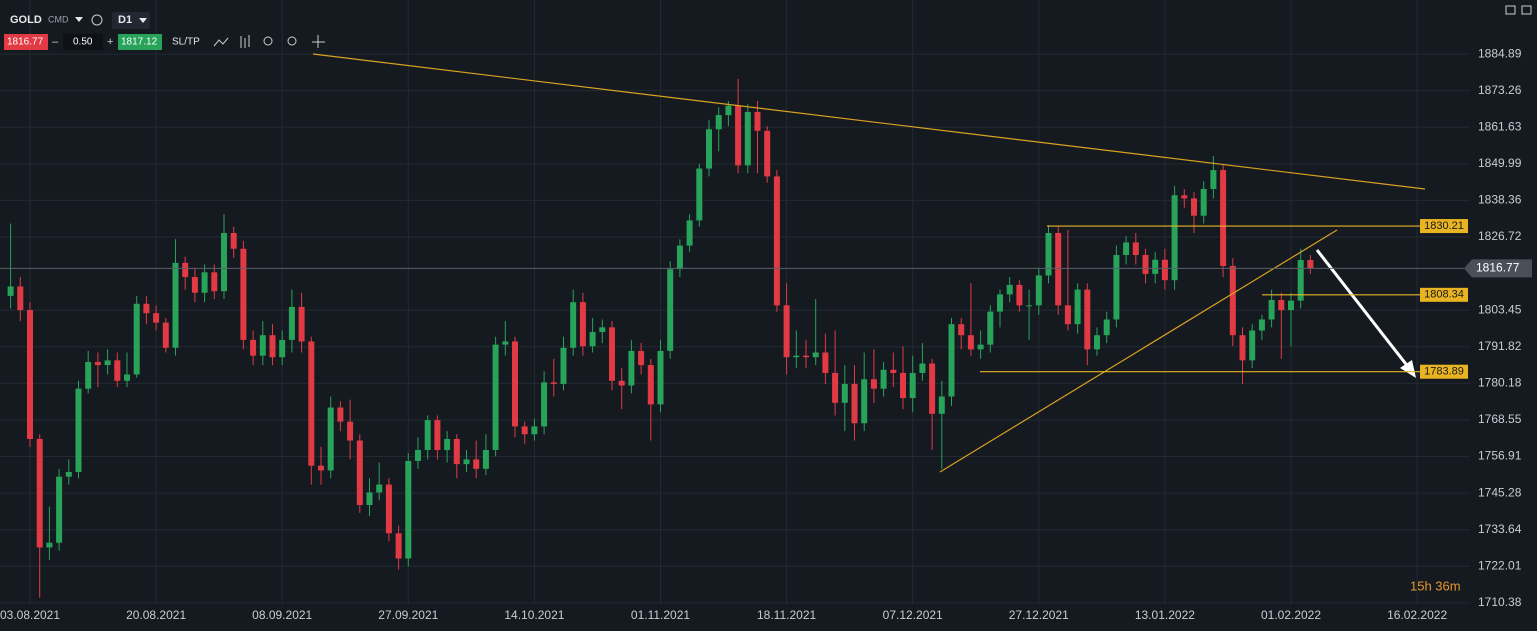 The width and height of the screenshot is (1537, 631). What do you see at coordinates (1500, 383) in the screenshot?
I see `y-tick-label: 1780.18` at bounding box center [1500, 383].